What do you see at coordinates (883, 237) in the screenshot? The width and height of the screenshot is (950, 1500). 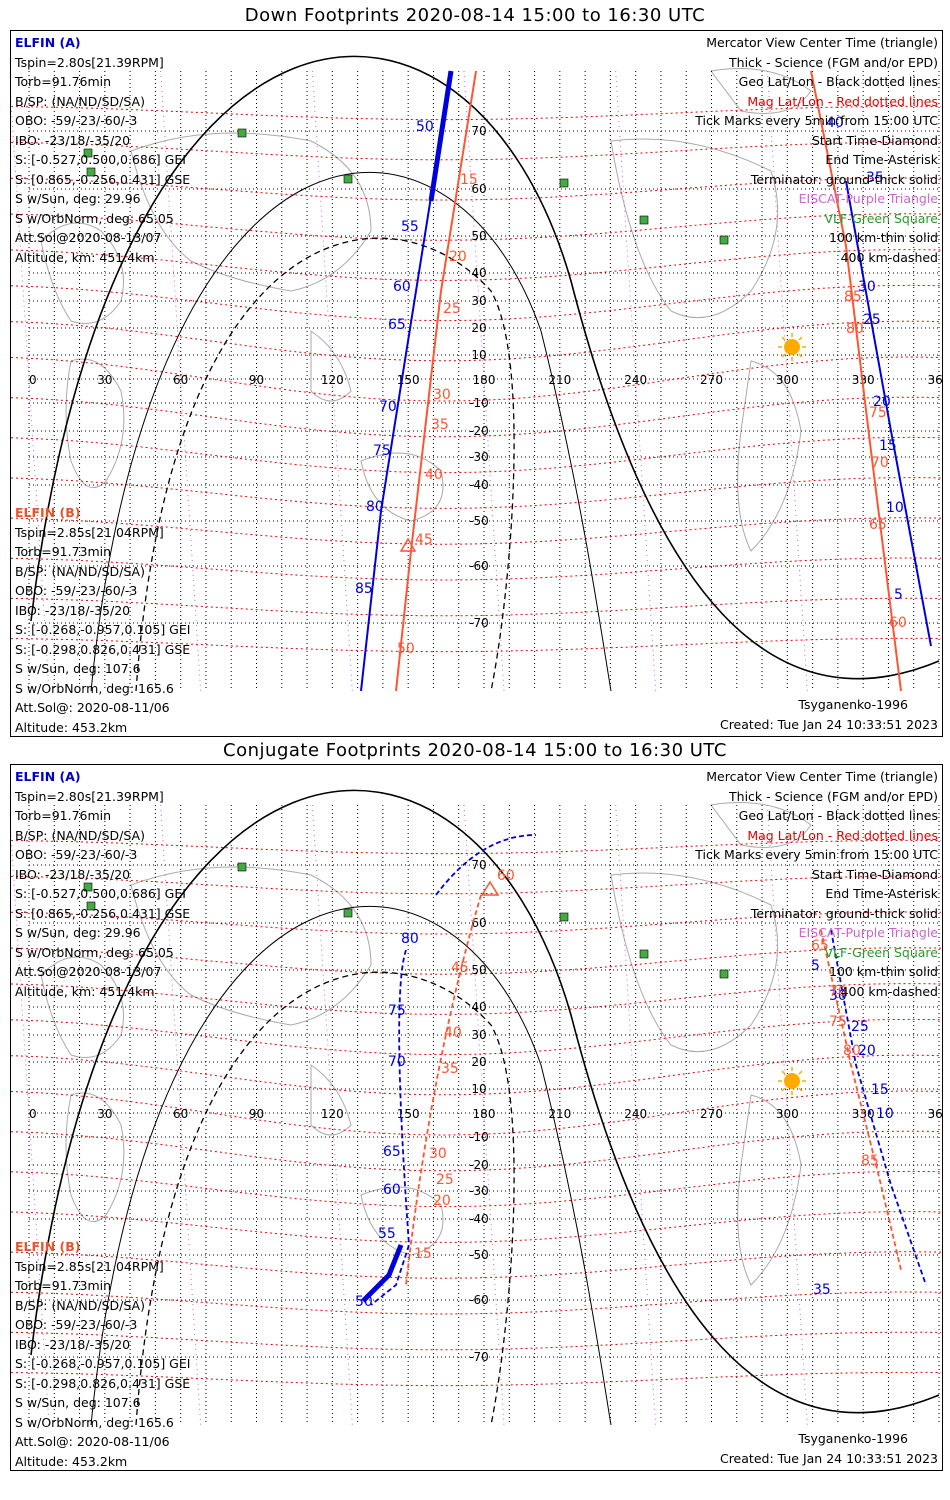 I see `legend-item: 100 km-thin solid` at bounding box center [883, 237].